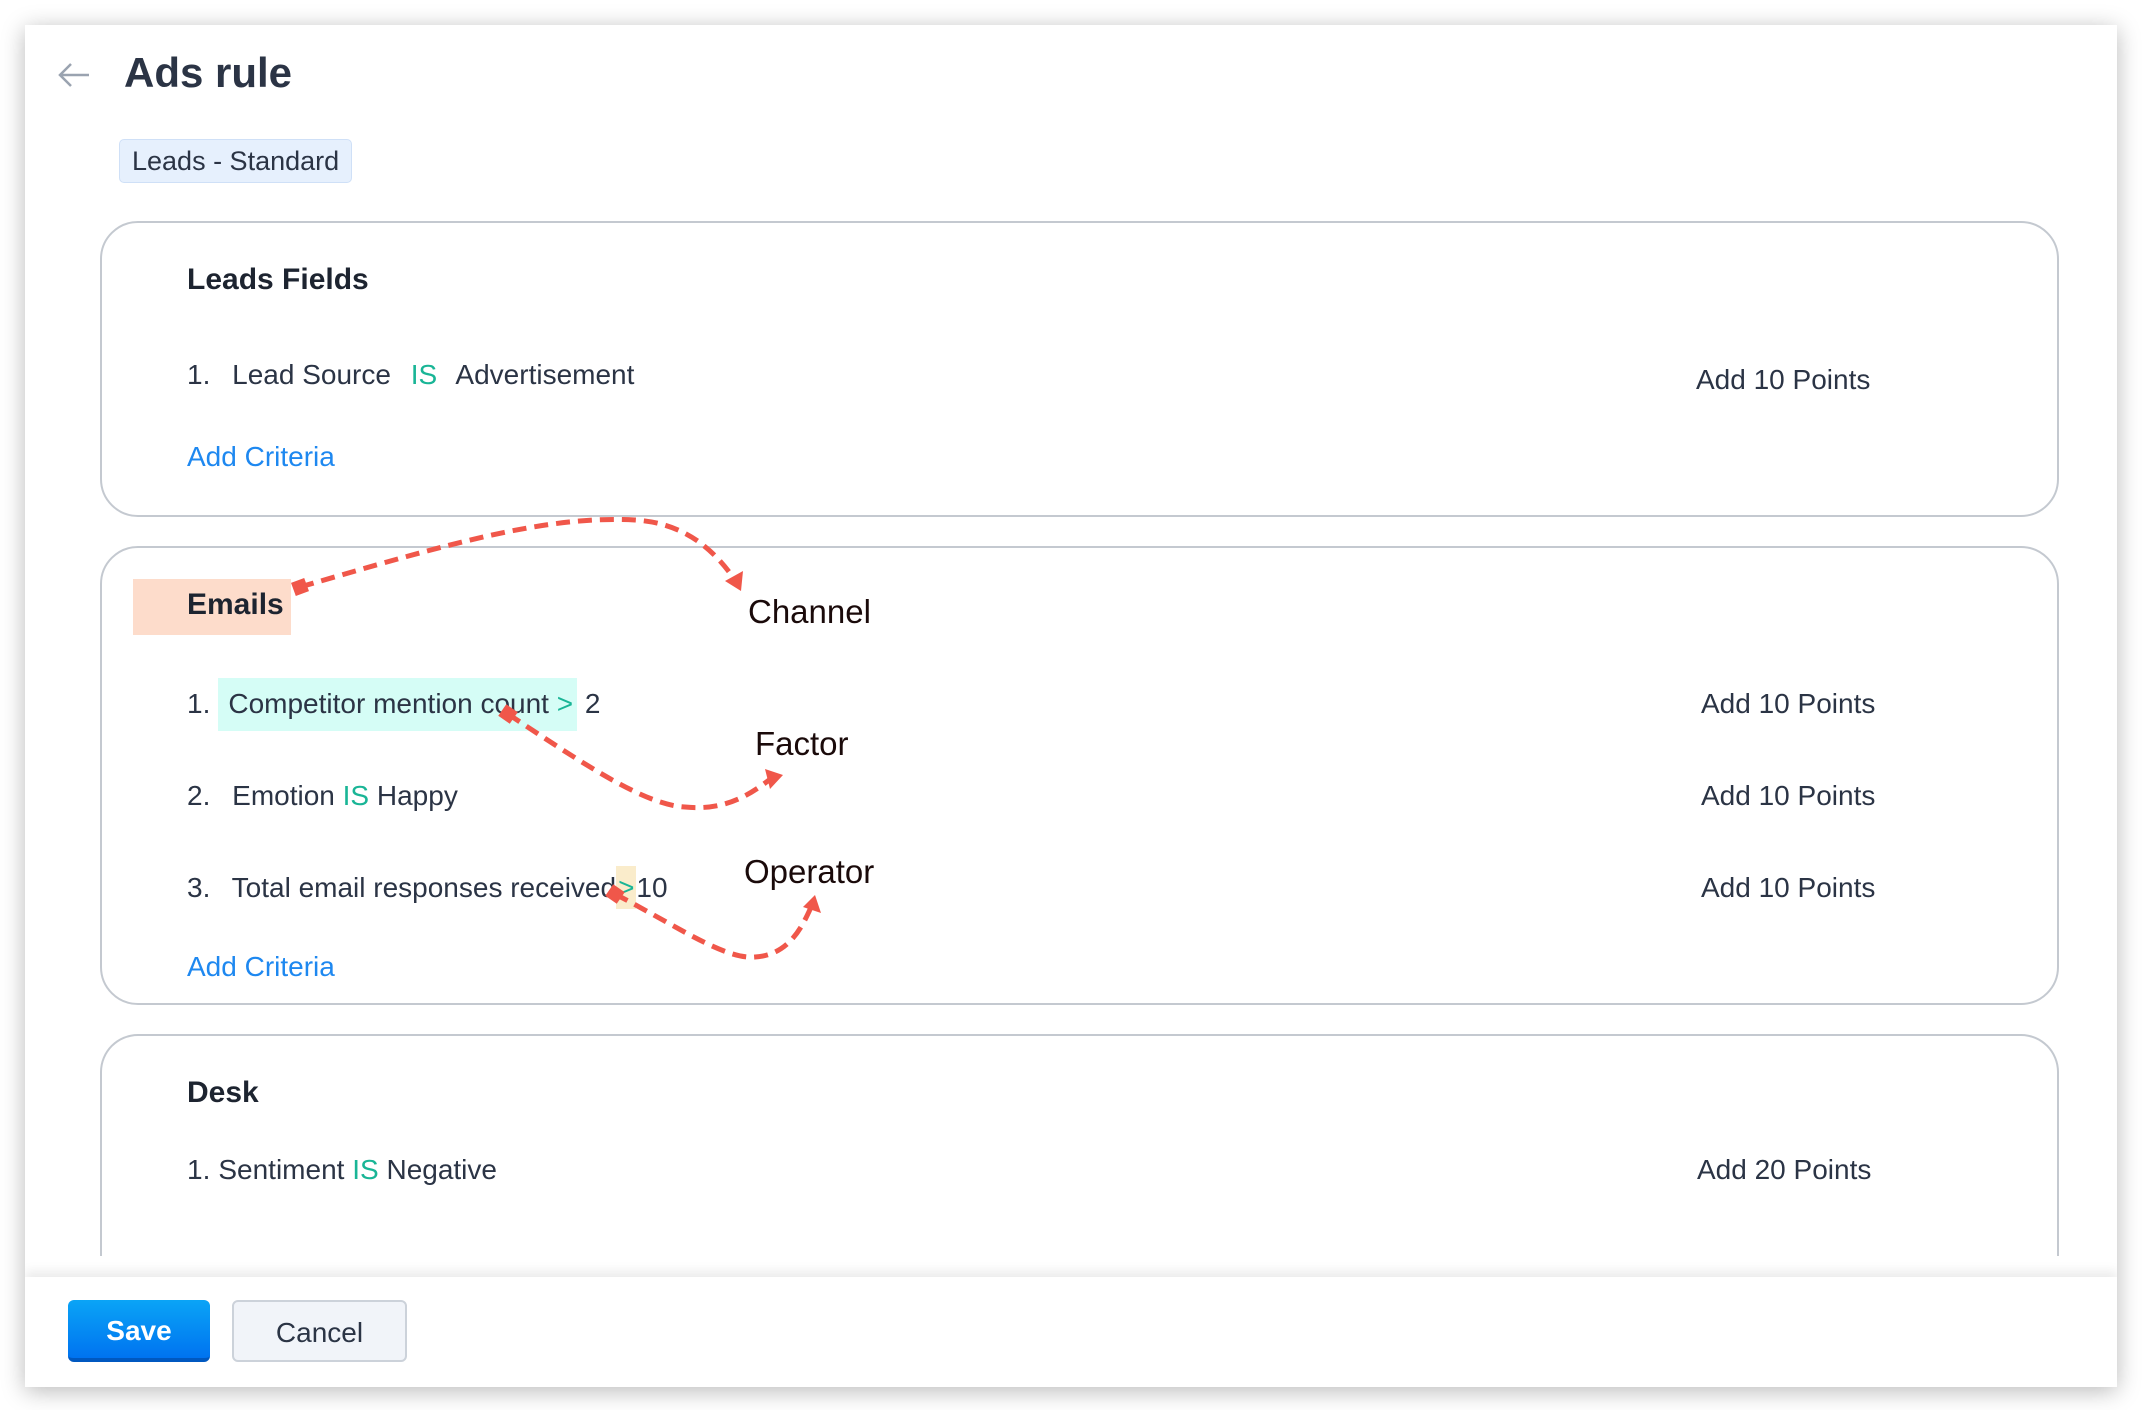  Describe the element at coordinates (809, 611) in the screenshot. I see `annotation-channel: Channel` at that location.